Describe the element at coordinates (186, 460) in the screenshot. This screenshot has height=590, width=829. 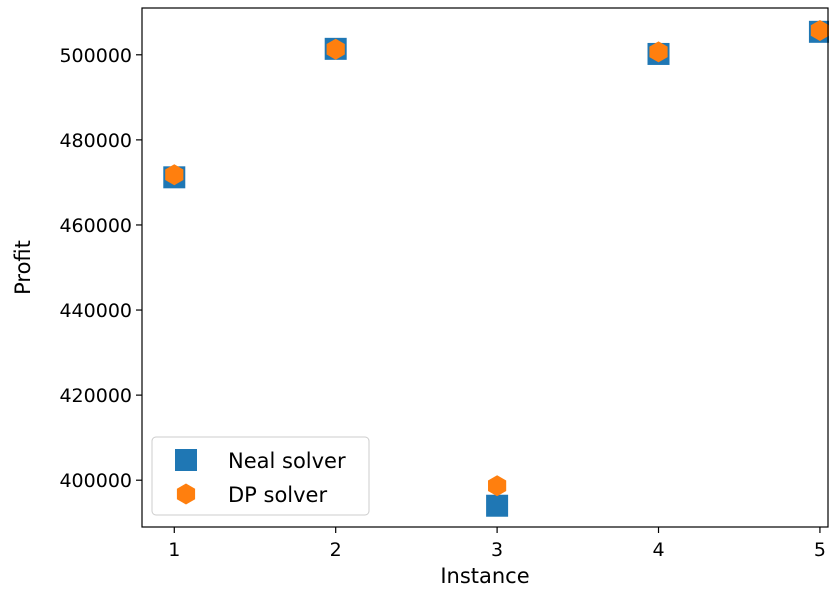
I see `legend-square-marker` at that location.